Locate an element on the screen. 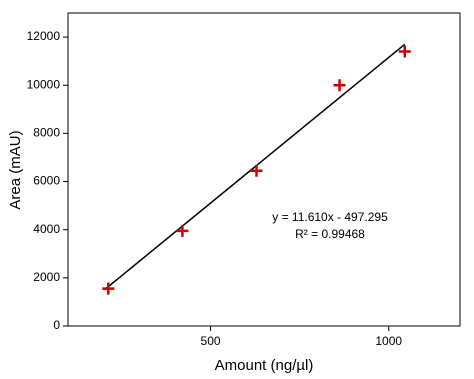 The height and width of the screenshot is (379, 474). equation: y = 11.610x - 497.295 is located at coordinates (330, 217).